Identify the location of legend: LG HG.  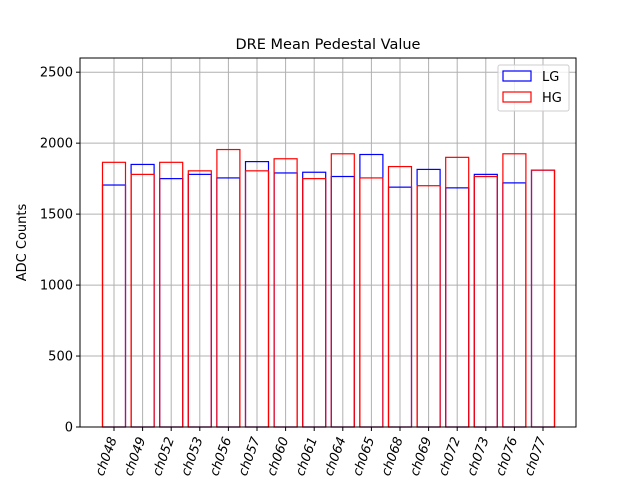
(533, 88).